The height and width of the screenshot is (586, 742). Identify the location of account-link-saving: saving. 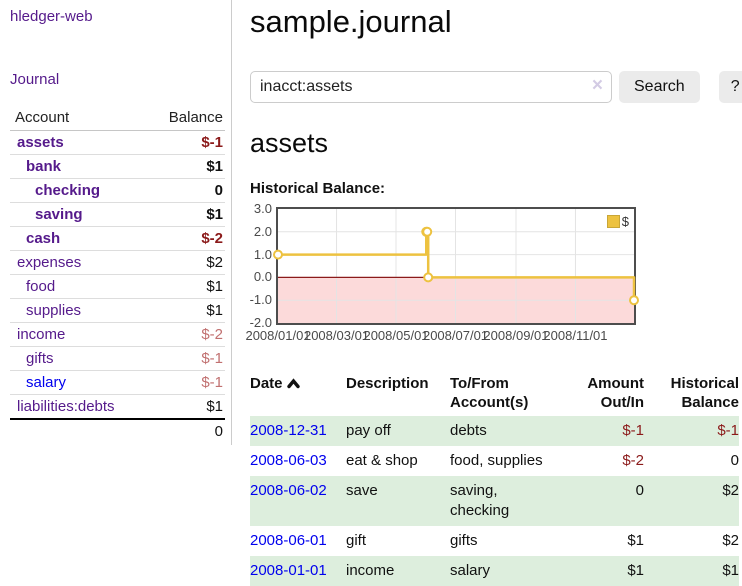
(59, 214).